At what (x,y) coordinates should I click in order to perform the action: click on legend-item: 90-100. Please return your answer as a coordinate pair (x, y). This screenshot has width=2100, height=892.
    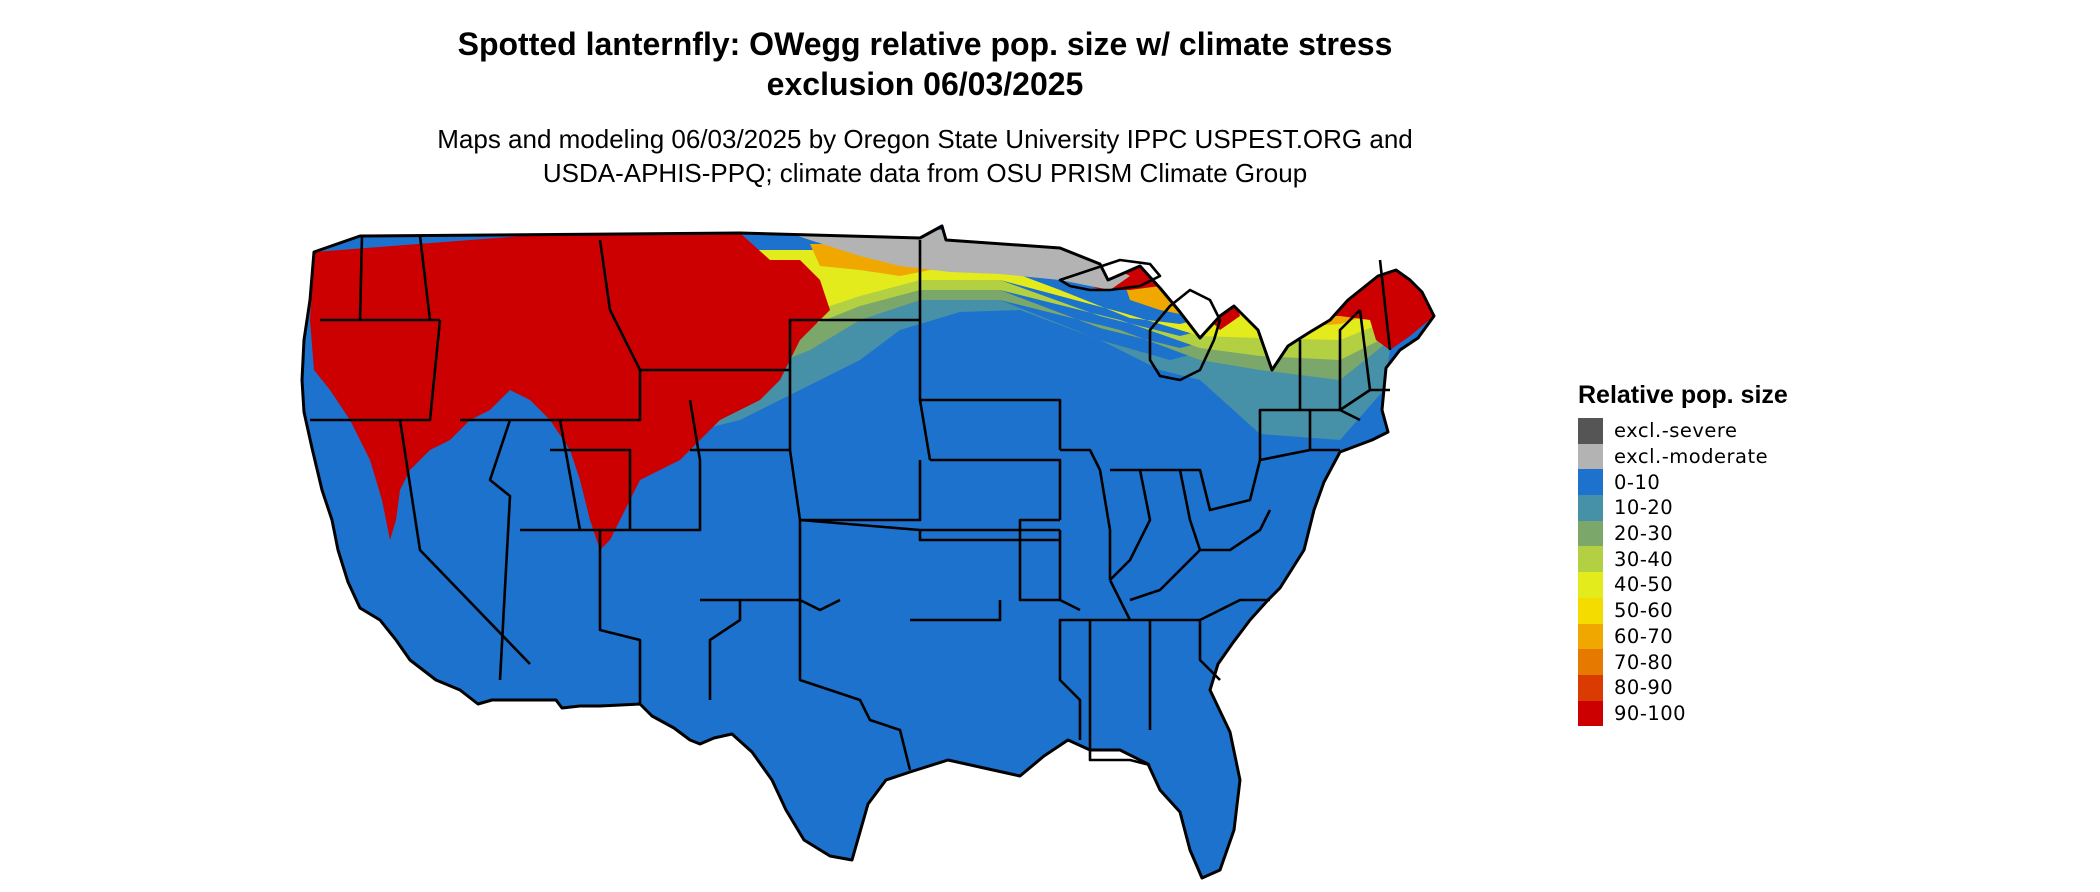
    Looking at the image, I should click on (1683, 713).